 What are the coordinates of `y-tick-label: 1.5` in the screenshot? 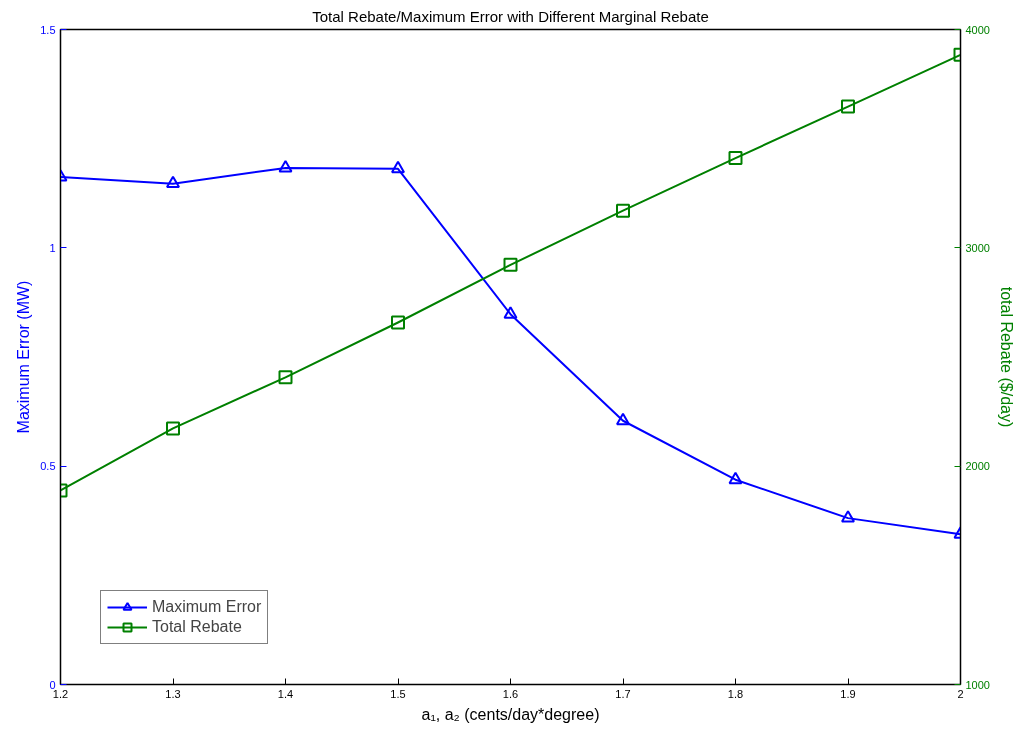 It's located at (48, 29).